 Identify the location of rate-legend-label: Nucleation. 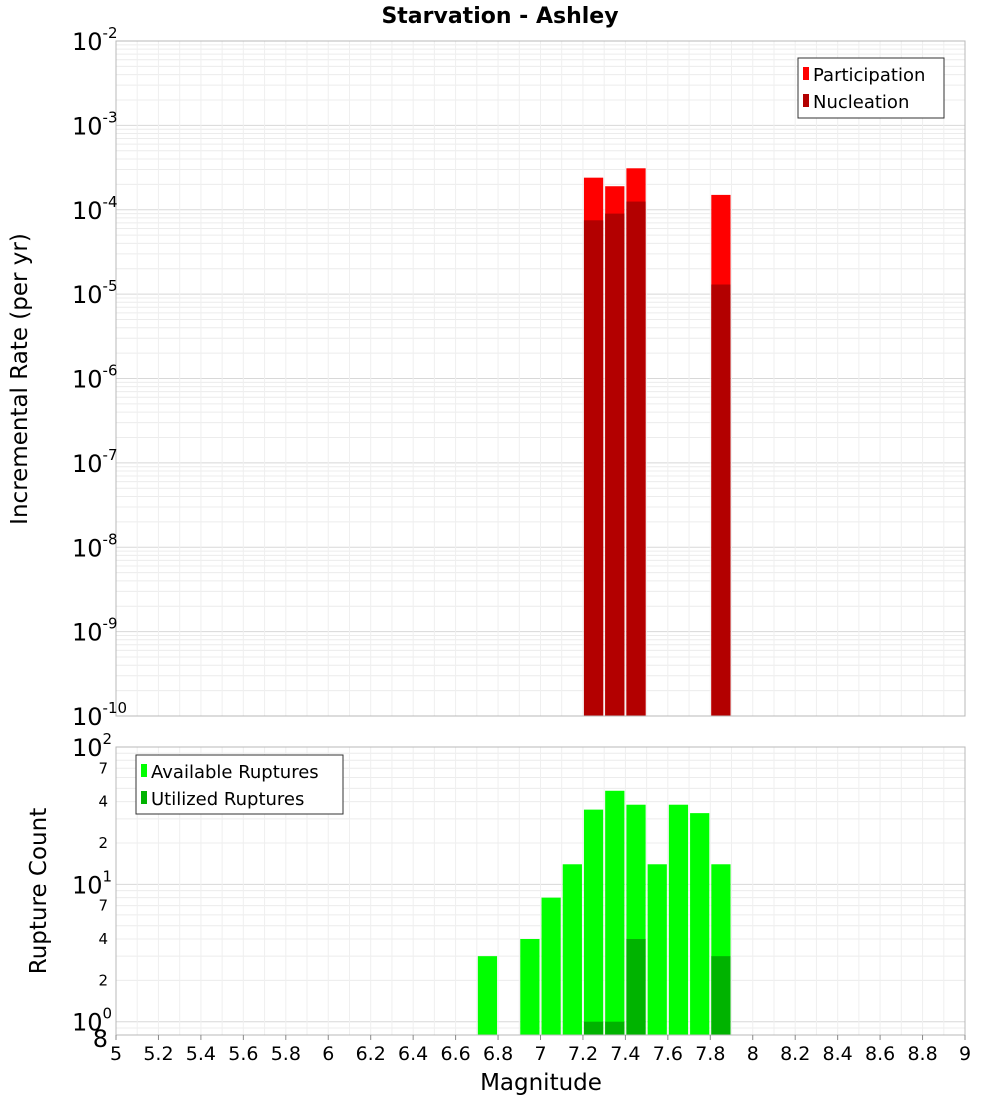
(861, 102).